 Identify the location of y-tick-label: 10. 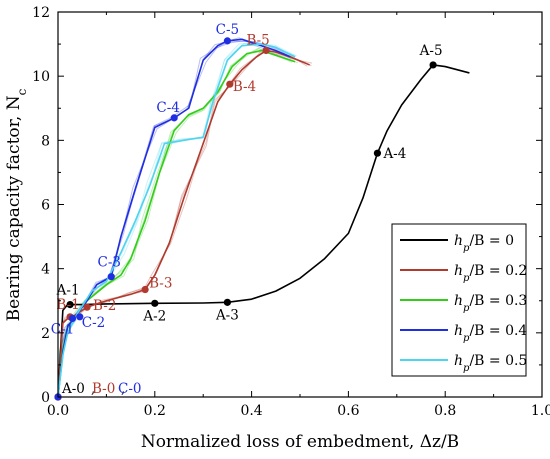
(41, 77).